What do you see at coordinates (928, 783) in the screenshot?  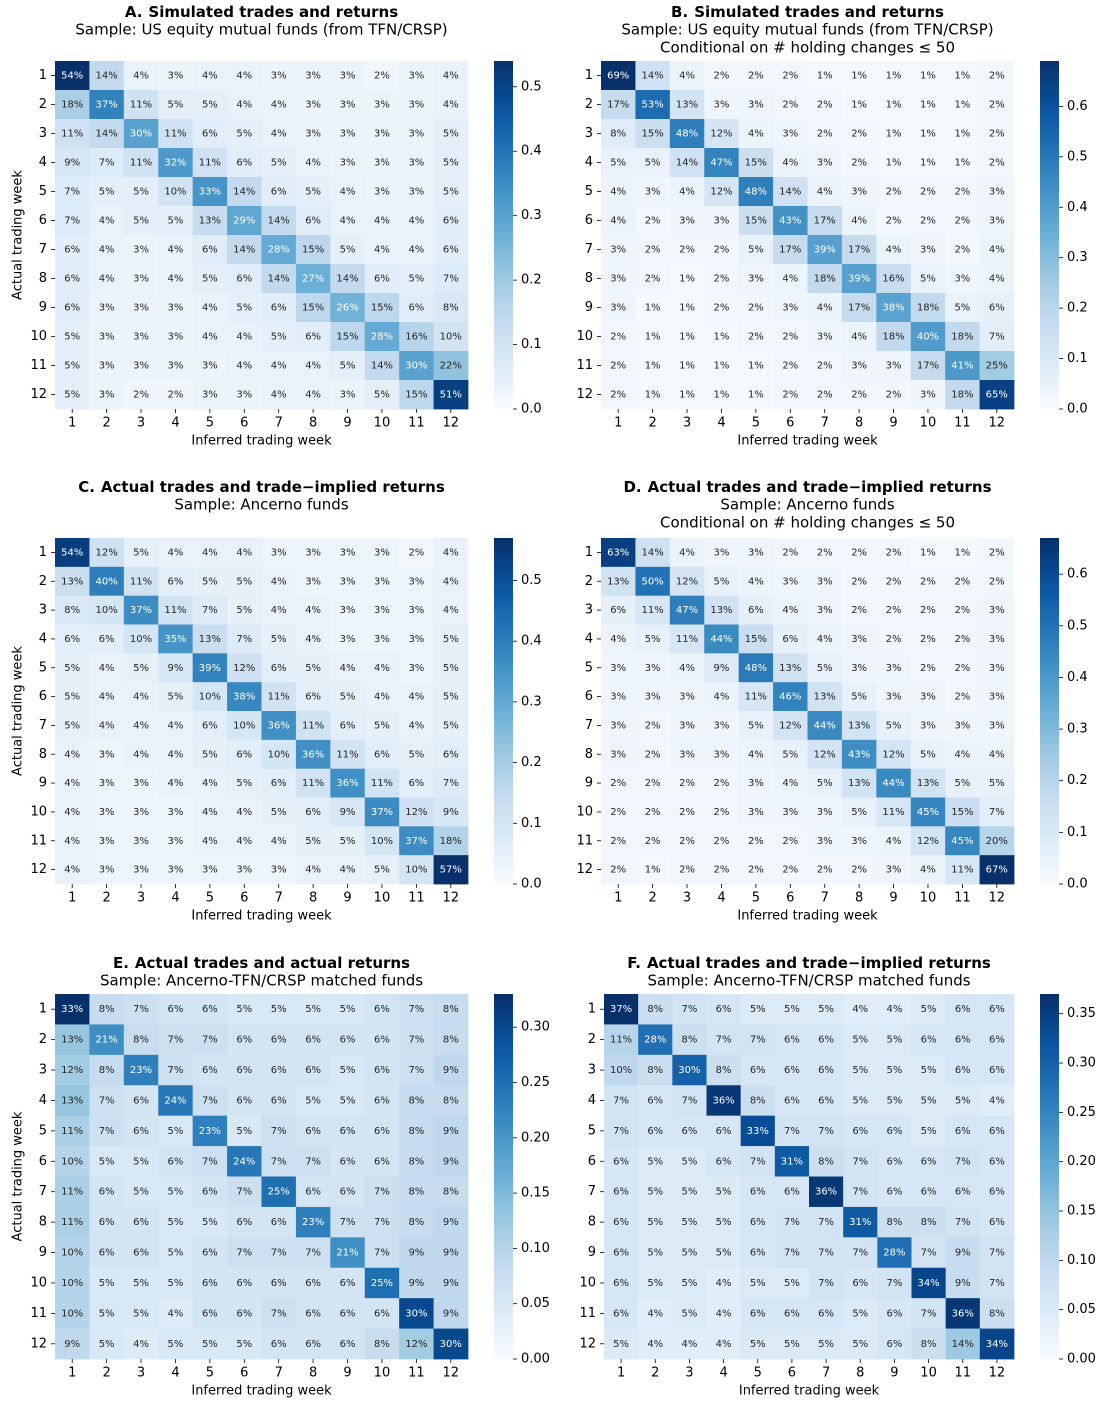 I see `cell-label: 13%` at bounding box center [928, 783].